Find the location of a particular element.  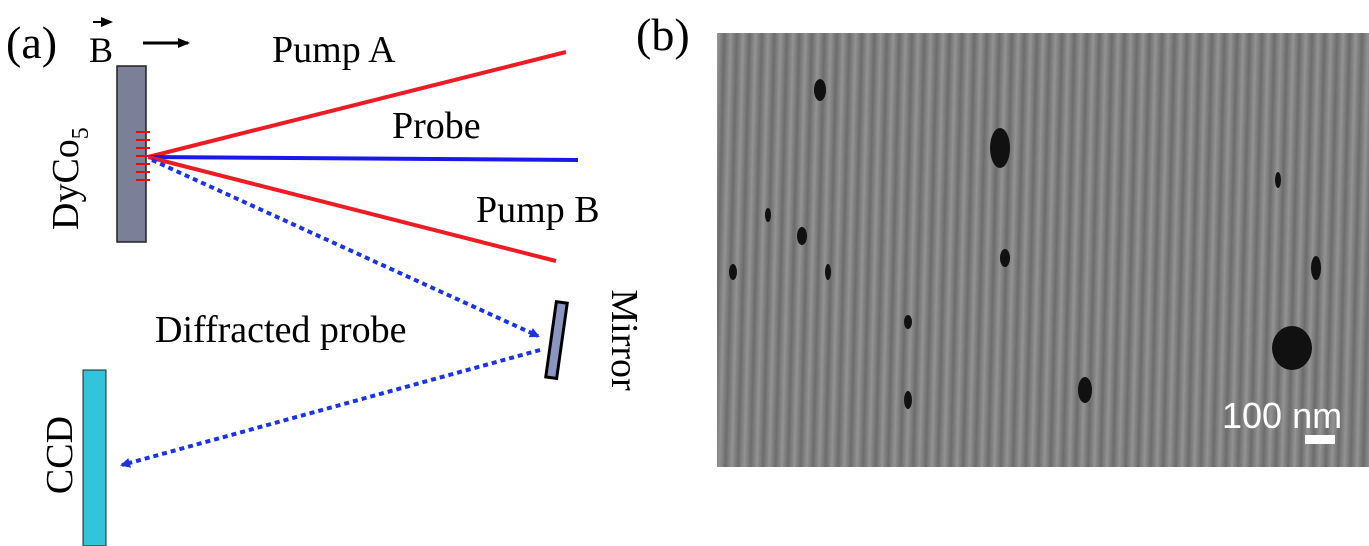

sample-base: DyCo is located at coordinates (66, 184).